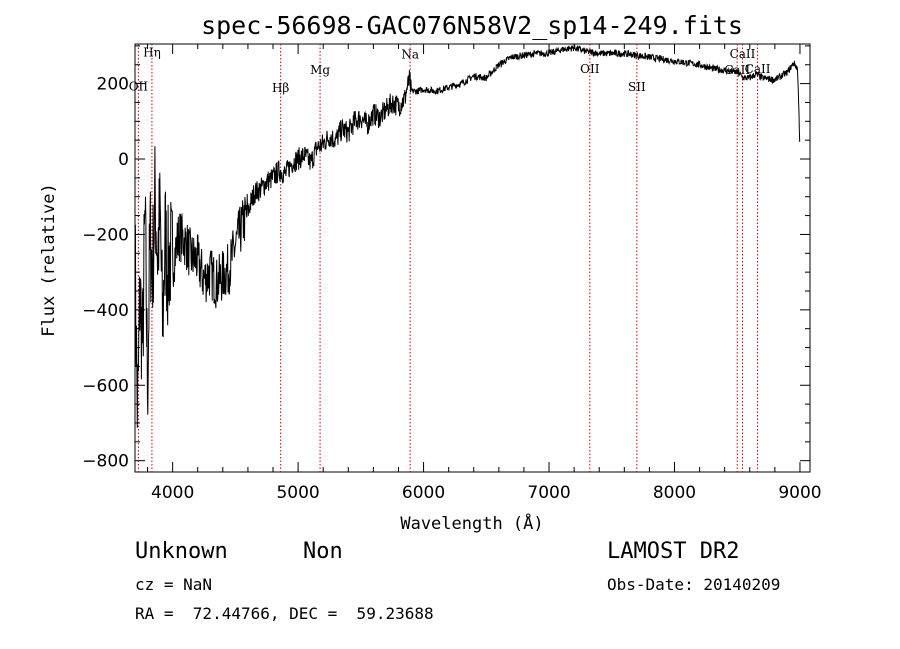  I want to click on spectral-line-label: Hη, so click(152, 52).